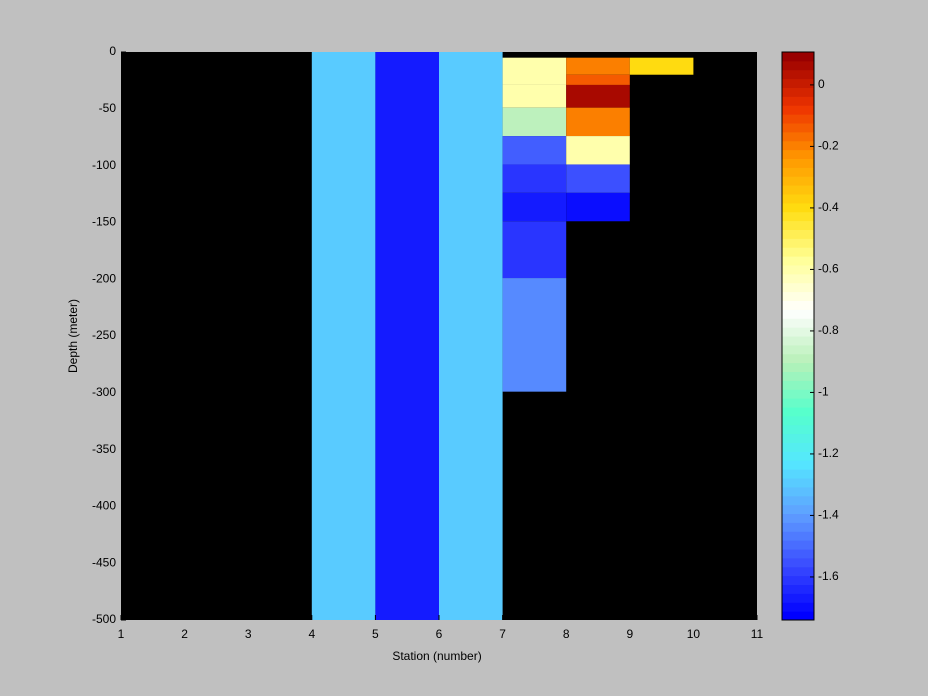  I want to click on y-tick-label: -450, so click(104, 562).